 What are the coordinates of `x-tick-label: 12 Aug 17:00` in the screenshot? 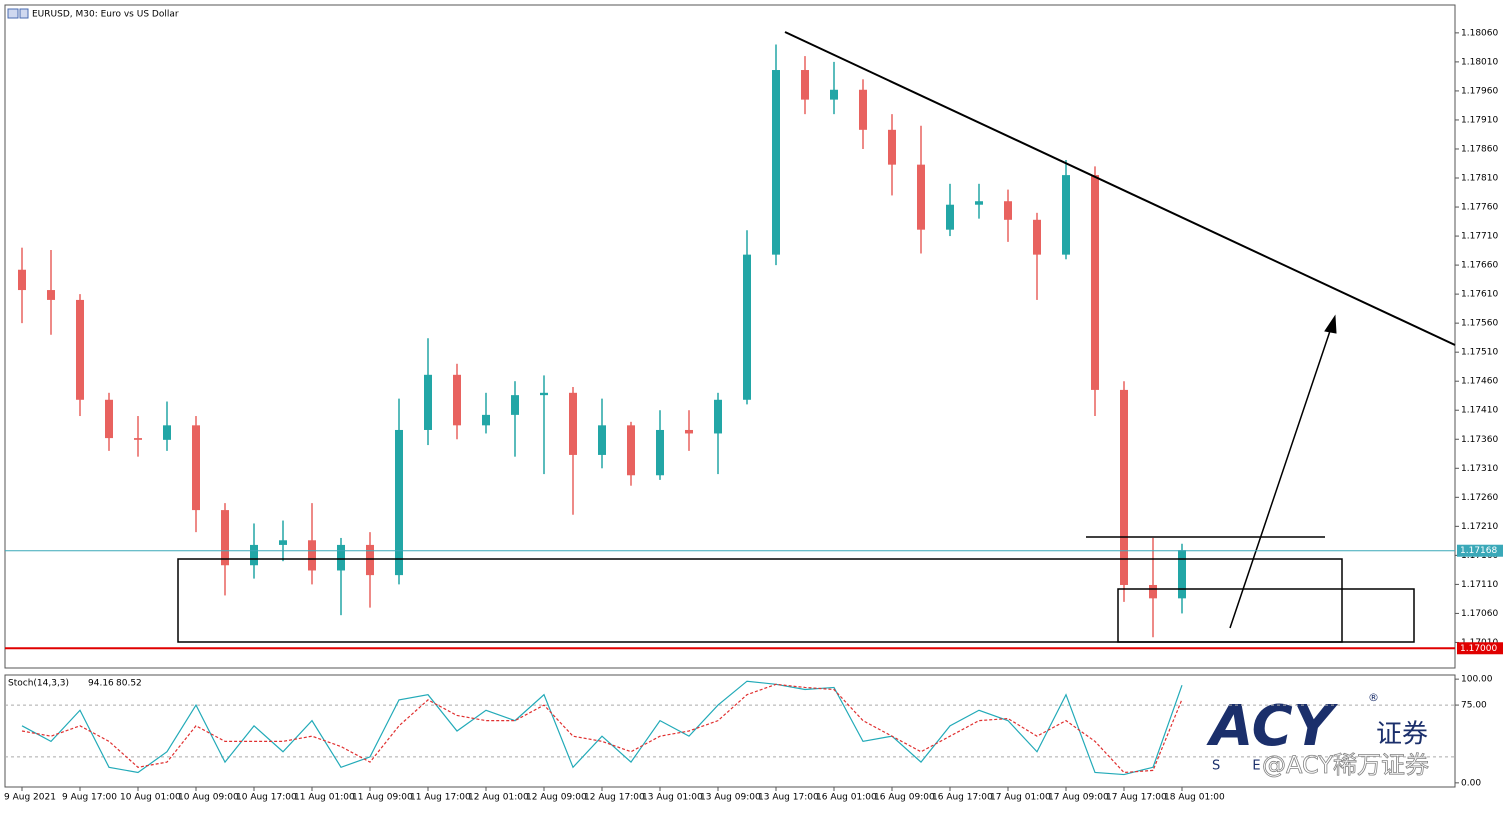 It's located at (614, 798).